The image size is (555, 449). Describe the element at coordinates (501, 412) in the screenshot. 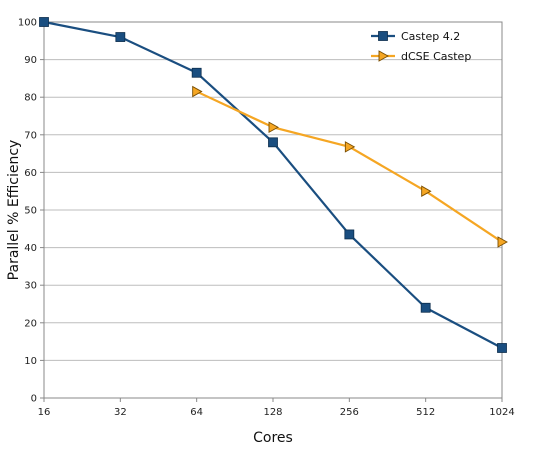

I see `x-tick-label: 1024` at that location.